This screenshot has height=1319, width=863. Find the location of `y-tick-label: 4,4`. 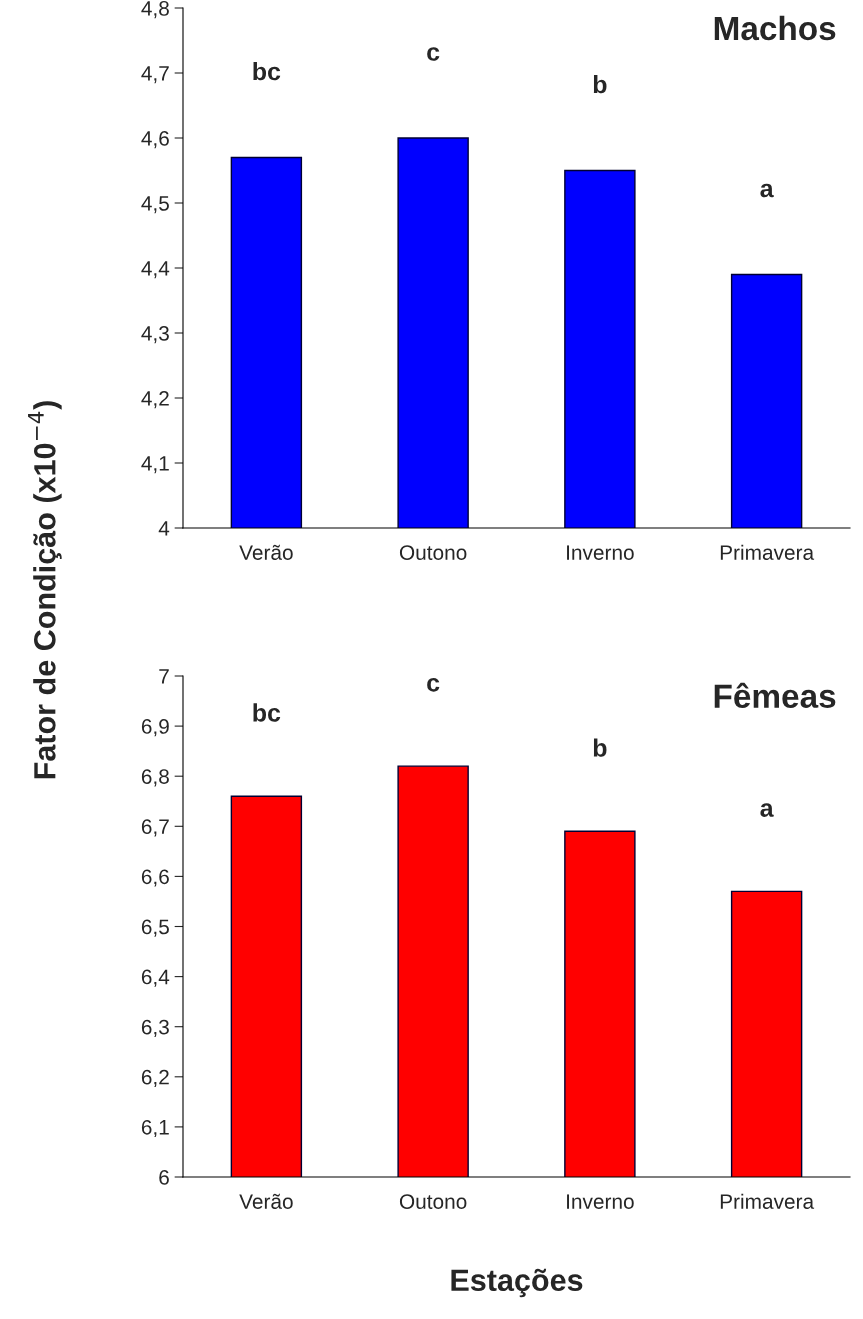

y-tick-label: 4,4 is located at coordinates (155, 270).